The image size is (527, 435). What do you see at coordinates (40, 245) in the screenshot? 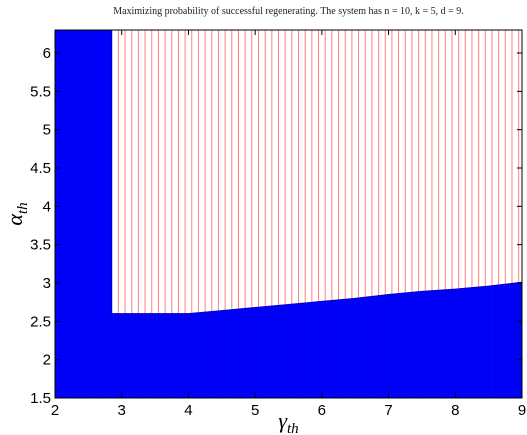
I see `y-tick-label: 3.5` at bounding box center [40, 245].